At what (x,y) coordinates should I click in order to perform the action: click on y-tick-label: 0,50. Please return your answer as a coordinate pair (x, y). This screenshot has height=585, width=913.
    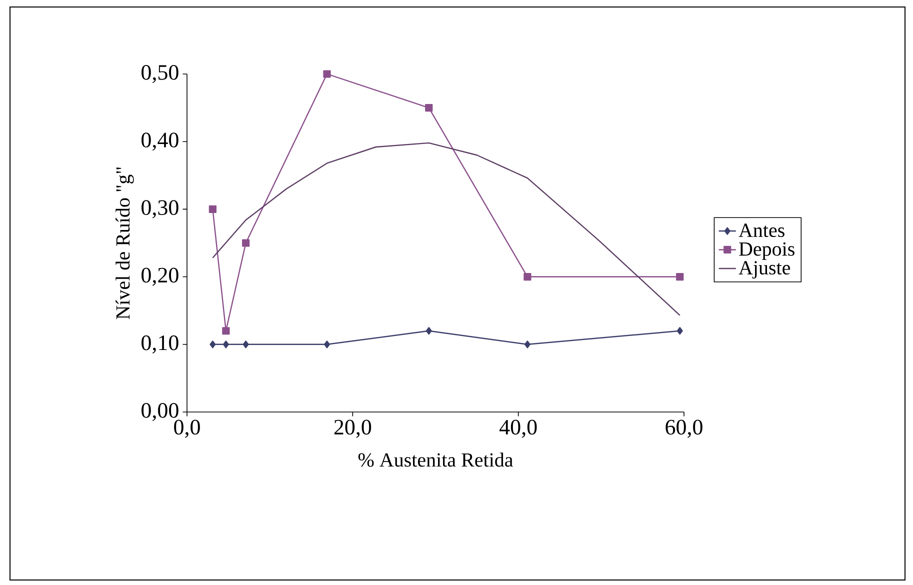
    Looking at the image, I should click on (160, 74).